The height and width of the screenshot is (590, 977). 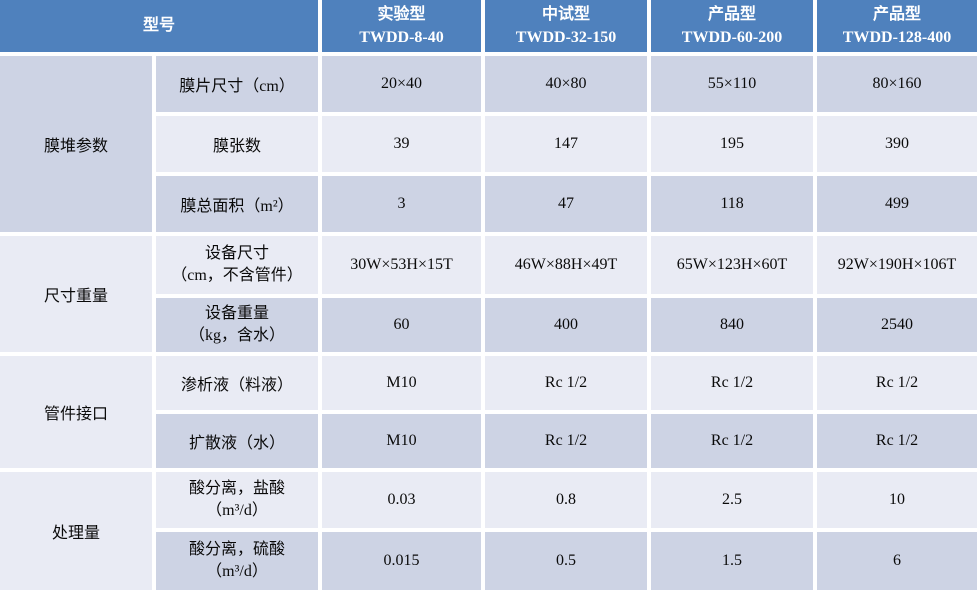 What do you see at coordinates (732, 561) in the screenshot?
I see `spec-cell: 1.5` at bounding box center [732, 561].